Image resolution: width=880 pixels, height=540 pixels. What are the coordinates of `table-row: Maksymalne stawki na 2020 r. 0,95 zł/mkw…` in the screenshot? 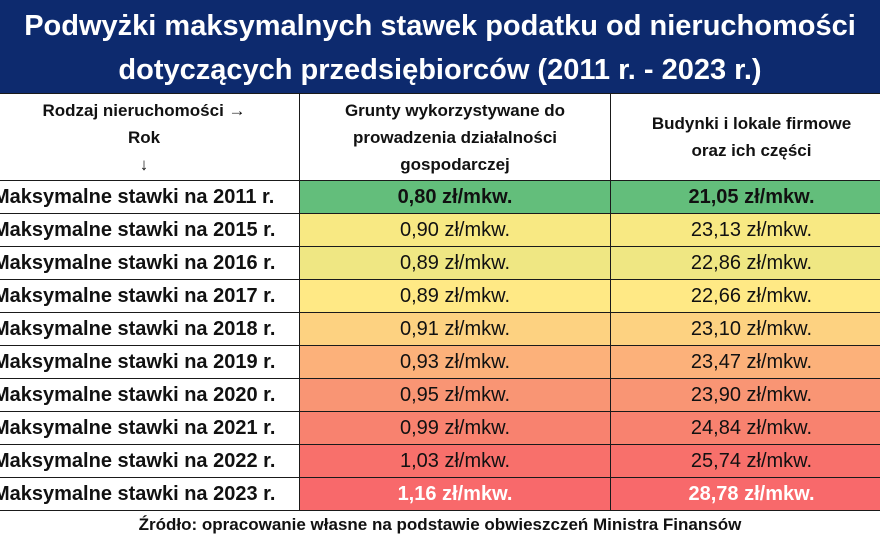 It's located at (440, 395).